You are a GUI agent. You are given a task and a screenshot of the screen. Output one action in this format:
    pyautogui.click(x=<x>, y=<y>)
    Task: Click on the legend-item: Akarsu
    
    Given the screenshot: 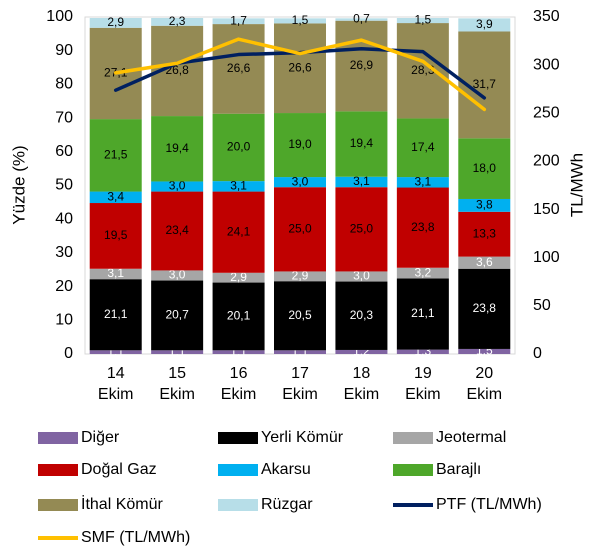 What is the action you would take?
    pyautogui.click(x=264, y=469)
    